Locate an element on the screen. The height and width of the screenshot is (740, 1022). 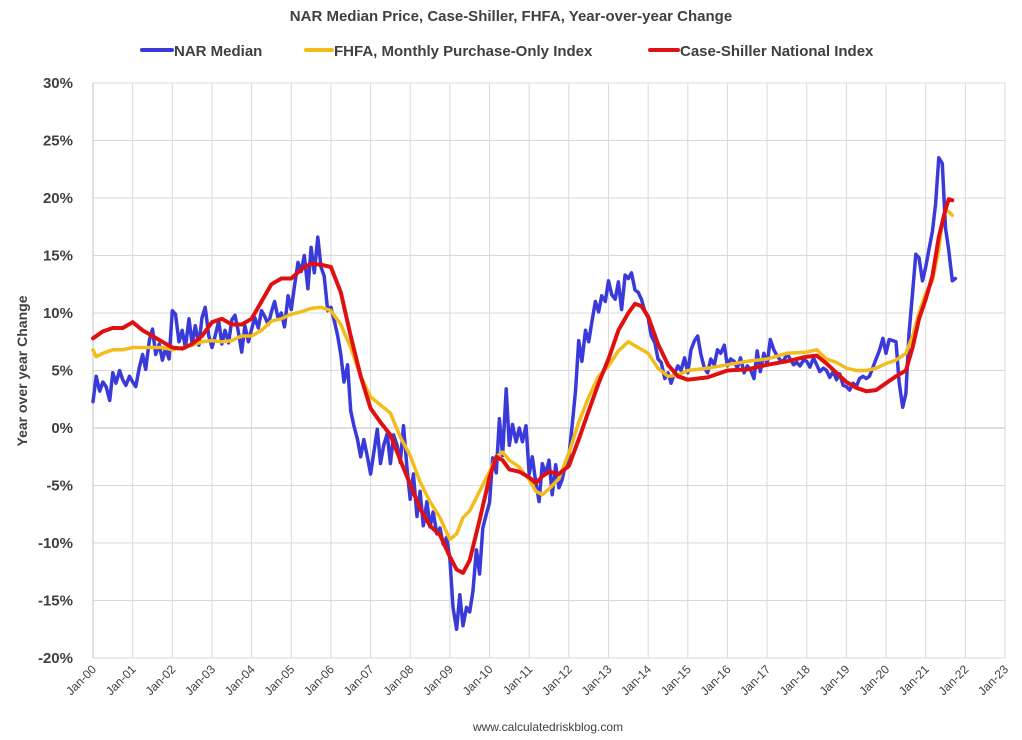
x-tick-label: Jan-20 is located at coordinates (874, 680).